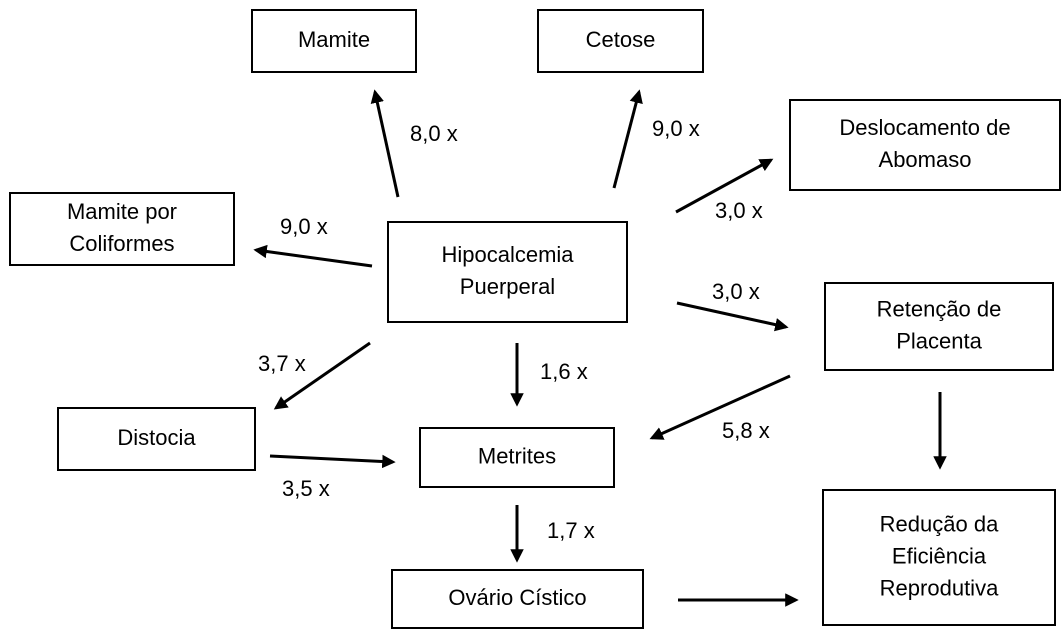 The image size is (1062, 630). What do you see at coordinates (507, 254) in the screenshot?
I see `node-label: Hipocalcemia` at bounding box center [507, 254].